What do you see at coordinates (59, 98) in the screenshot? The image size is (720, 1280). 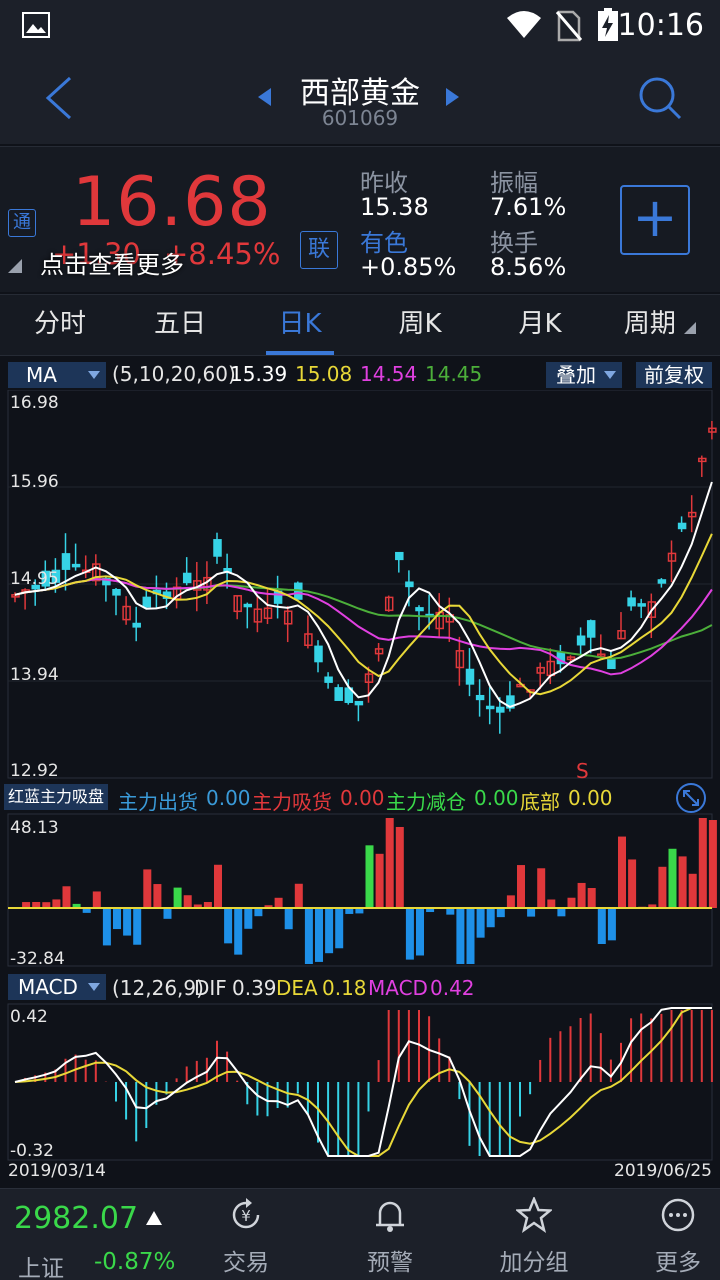 I see `back-chevron-icon` at bounding box center [59, 98].